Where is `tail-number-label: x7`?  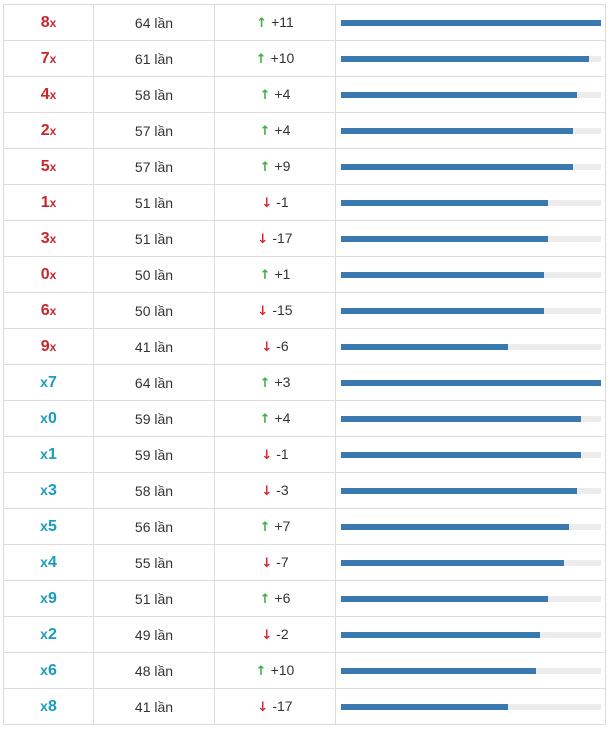 tail-number-label: x7 is located at coordinates (48, 382).